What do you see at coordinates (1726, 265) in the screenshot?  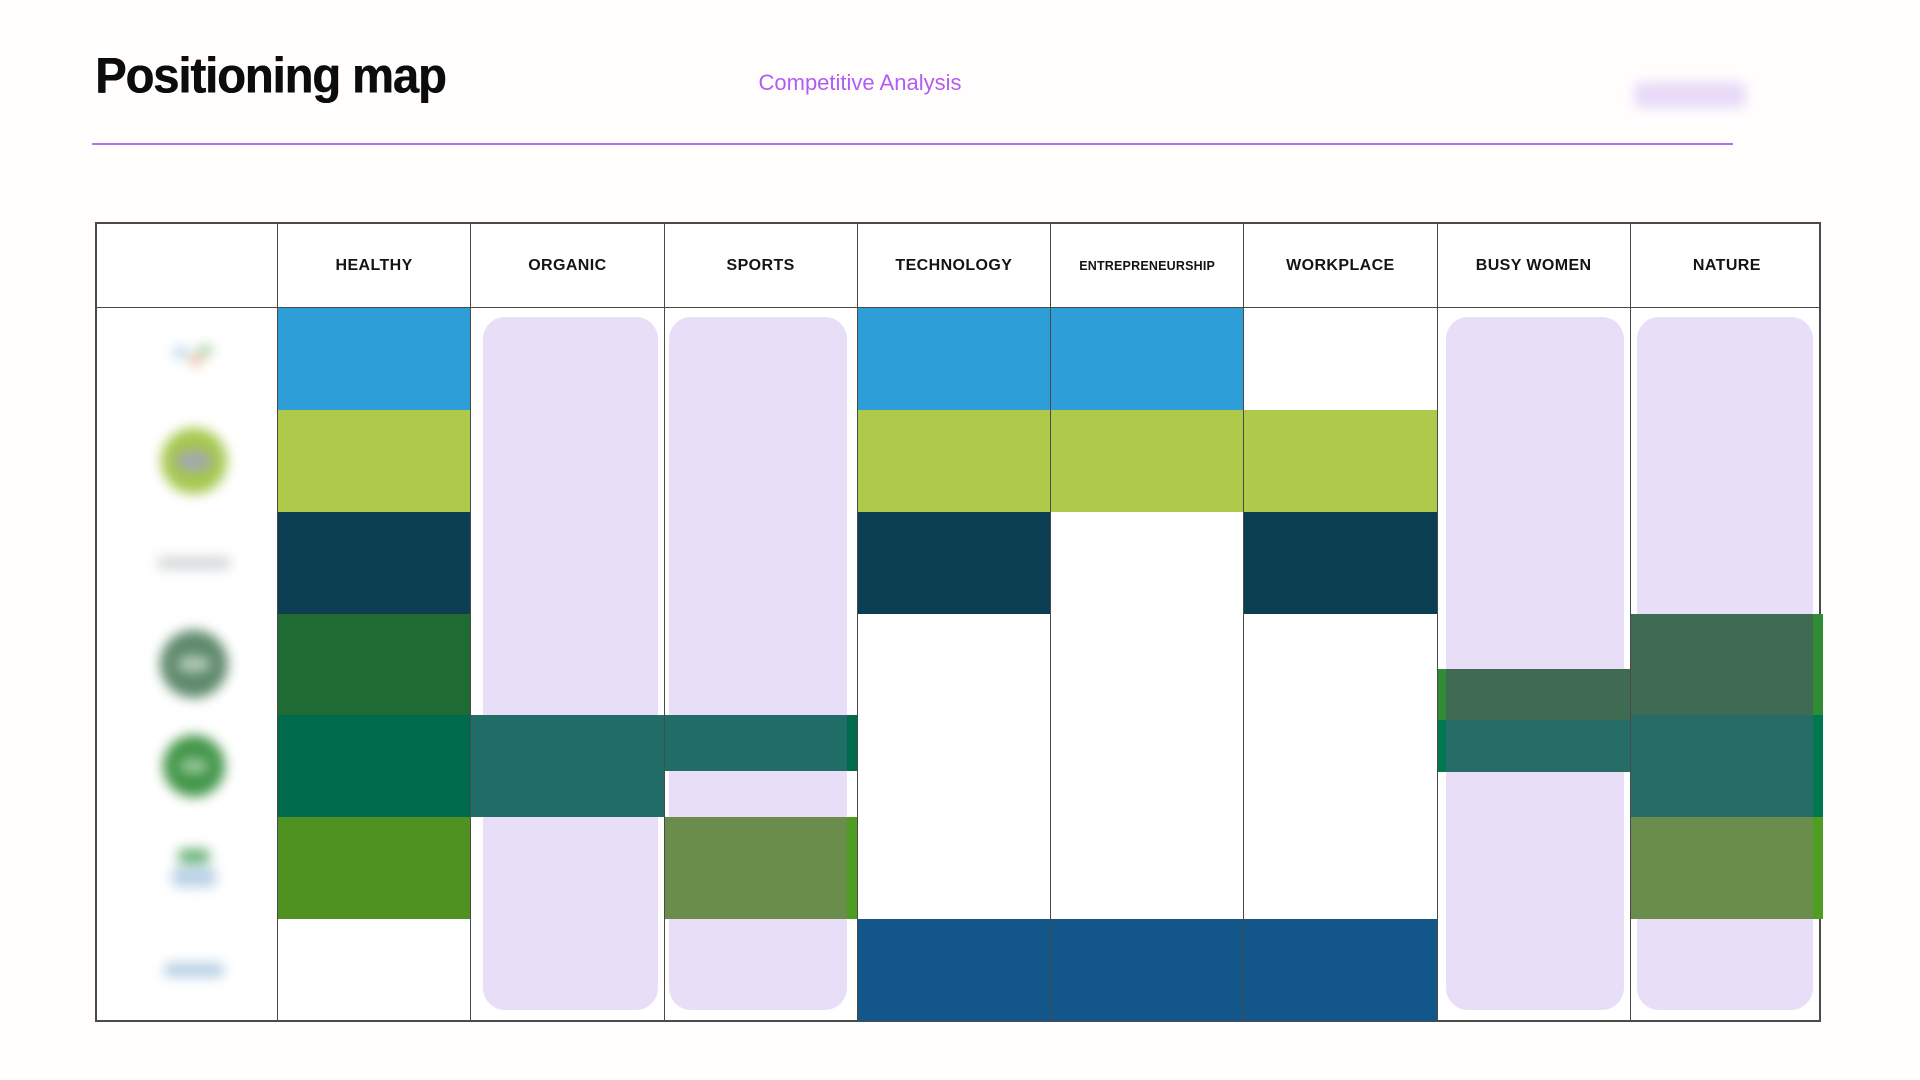 I see `column-header-nature: NATURE` at bounding box center [1726, 265].